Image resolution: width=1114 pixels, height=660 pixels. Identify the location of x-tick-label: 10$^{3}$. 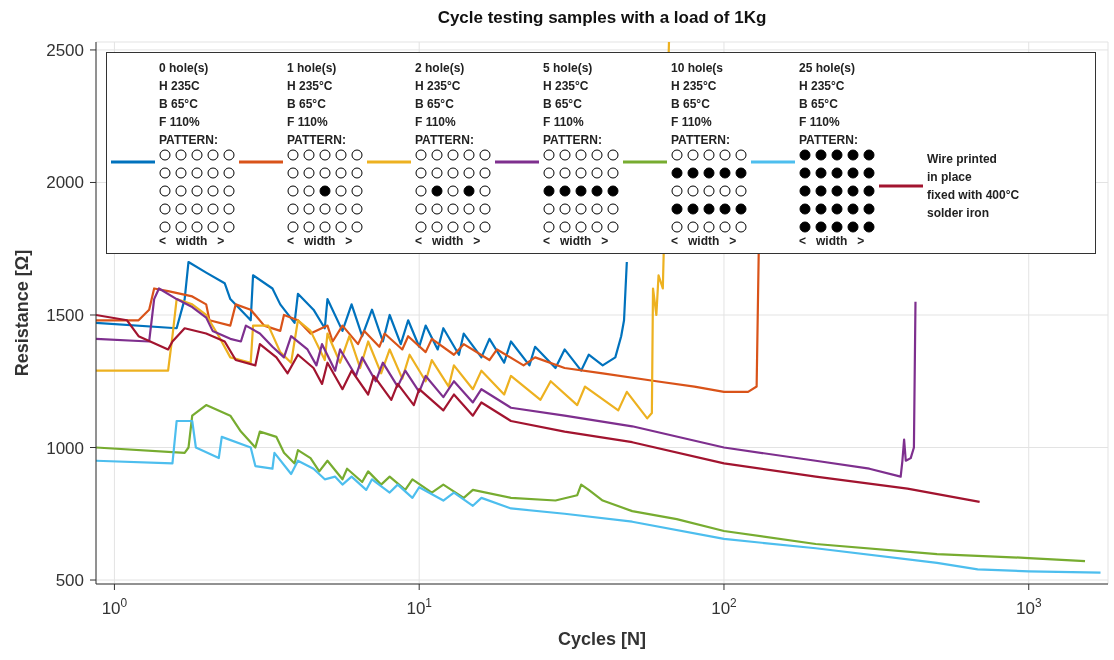
(1028, 607).